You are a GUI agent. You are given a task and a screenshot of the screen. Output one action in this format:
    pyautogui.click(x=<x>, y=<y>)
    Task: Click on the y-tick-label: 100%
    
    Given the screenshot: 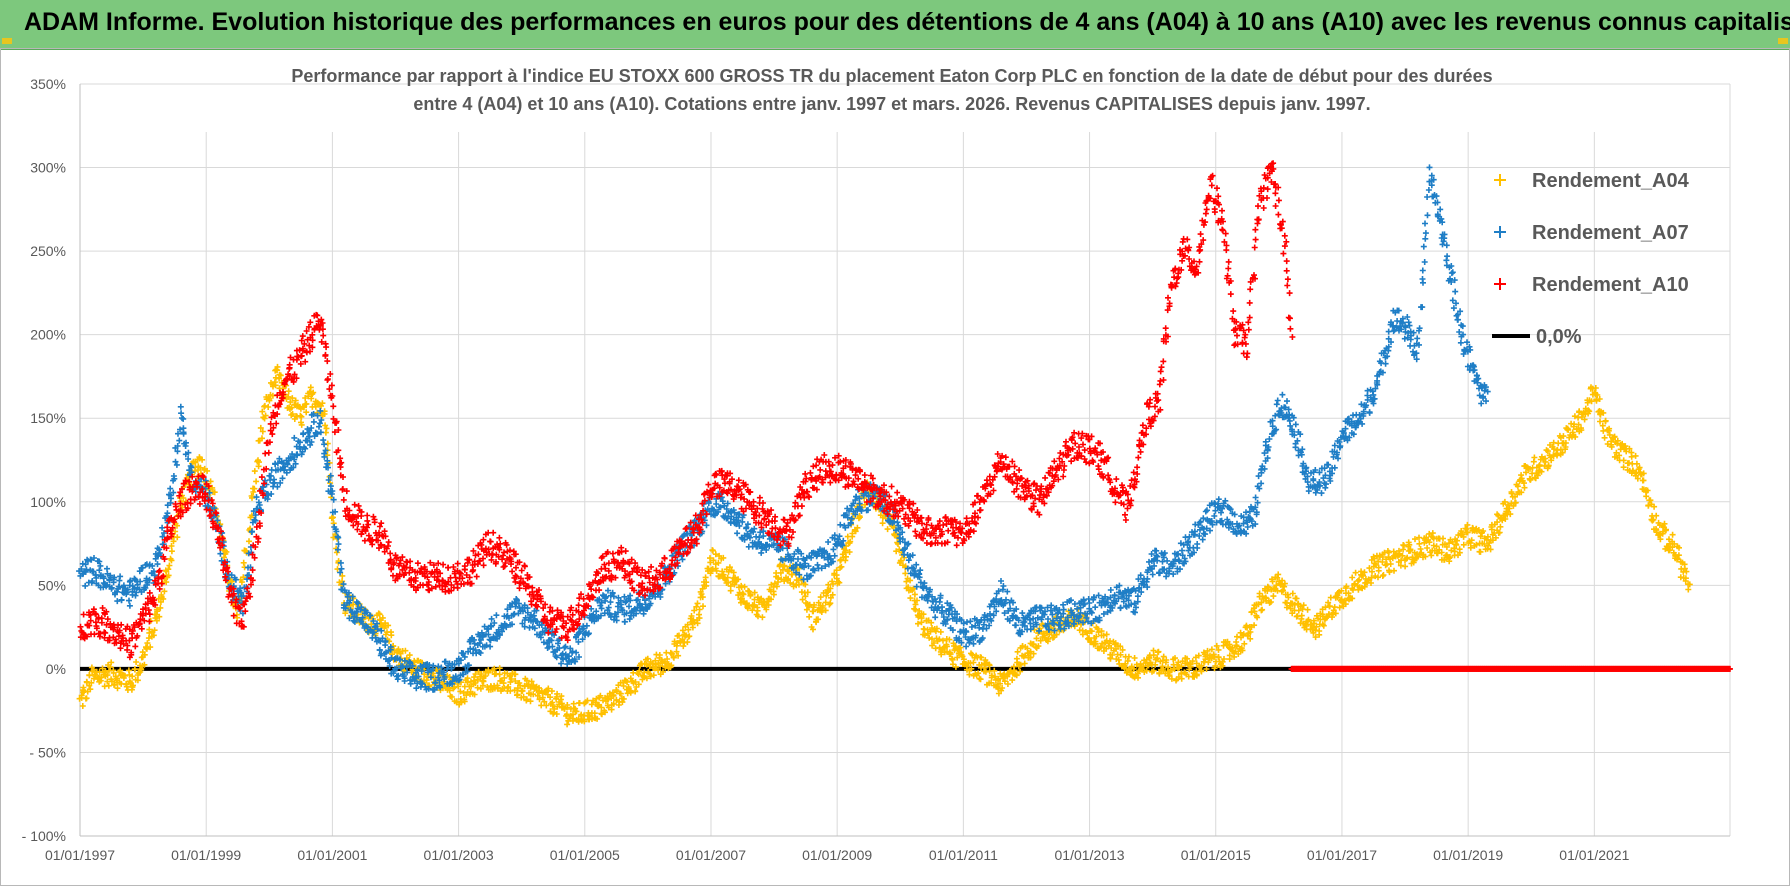 What is the action you would take?
    pyautogui.click(x=48, y=502)
    